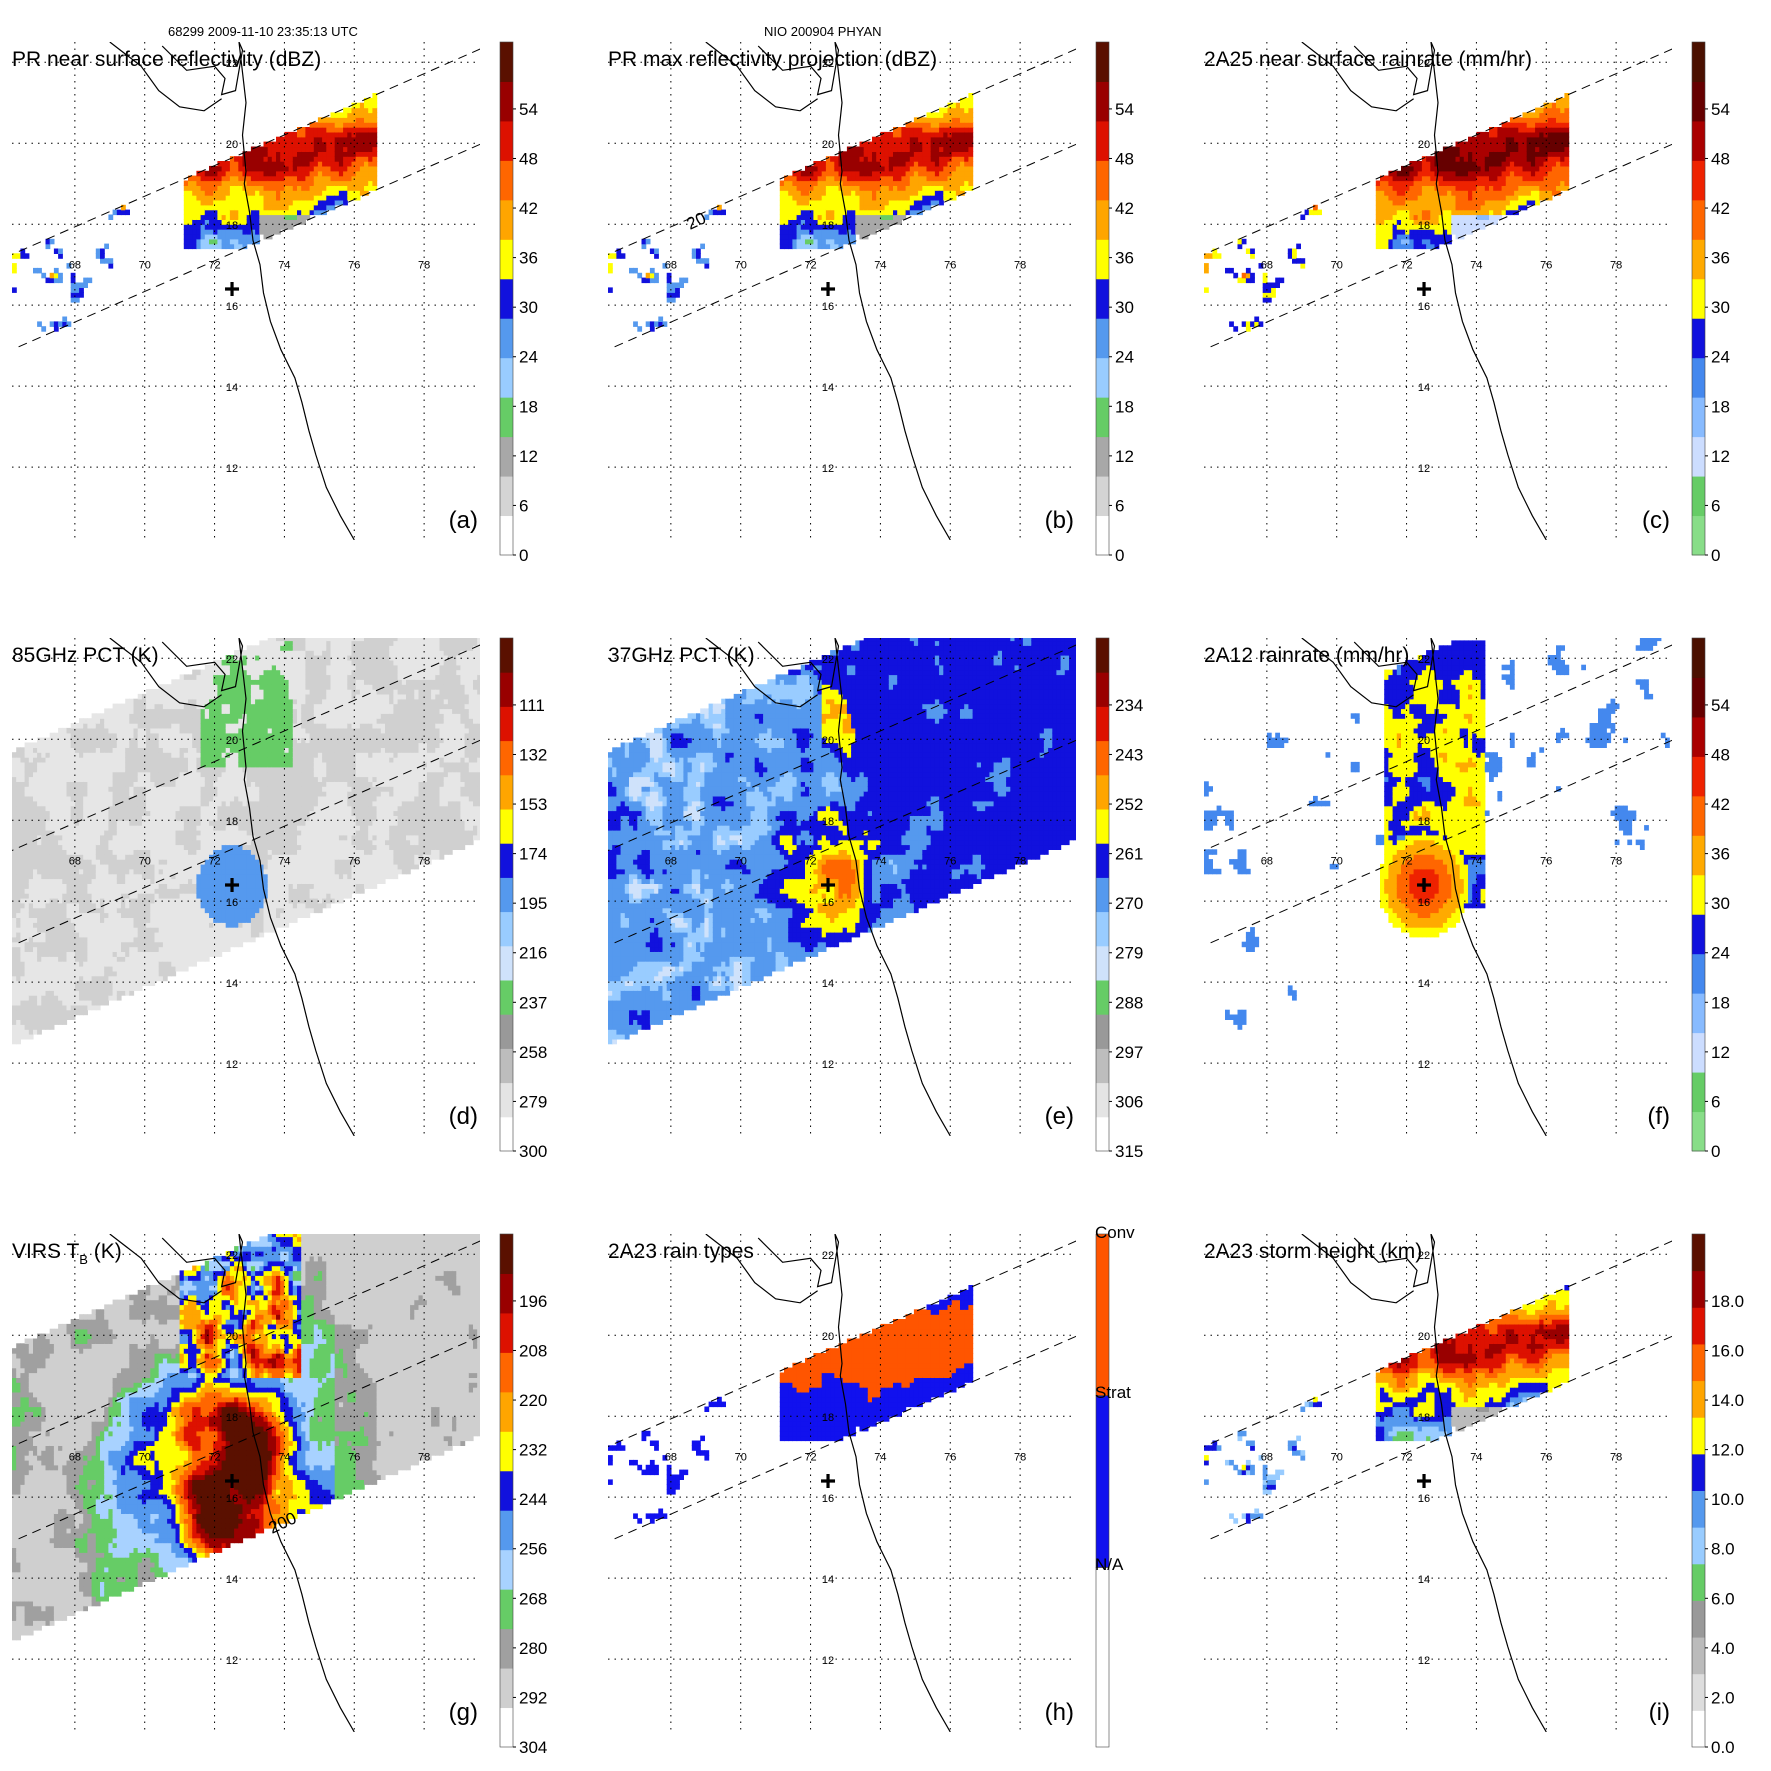  Describe the element at coordinates (1129, 903) in the screenshot. I see `colorbar-tick-label: 270` at that location.